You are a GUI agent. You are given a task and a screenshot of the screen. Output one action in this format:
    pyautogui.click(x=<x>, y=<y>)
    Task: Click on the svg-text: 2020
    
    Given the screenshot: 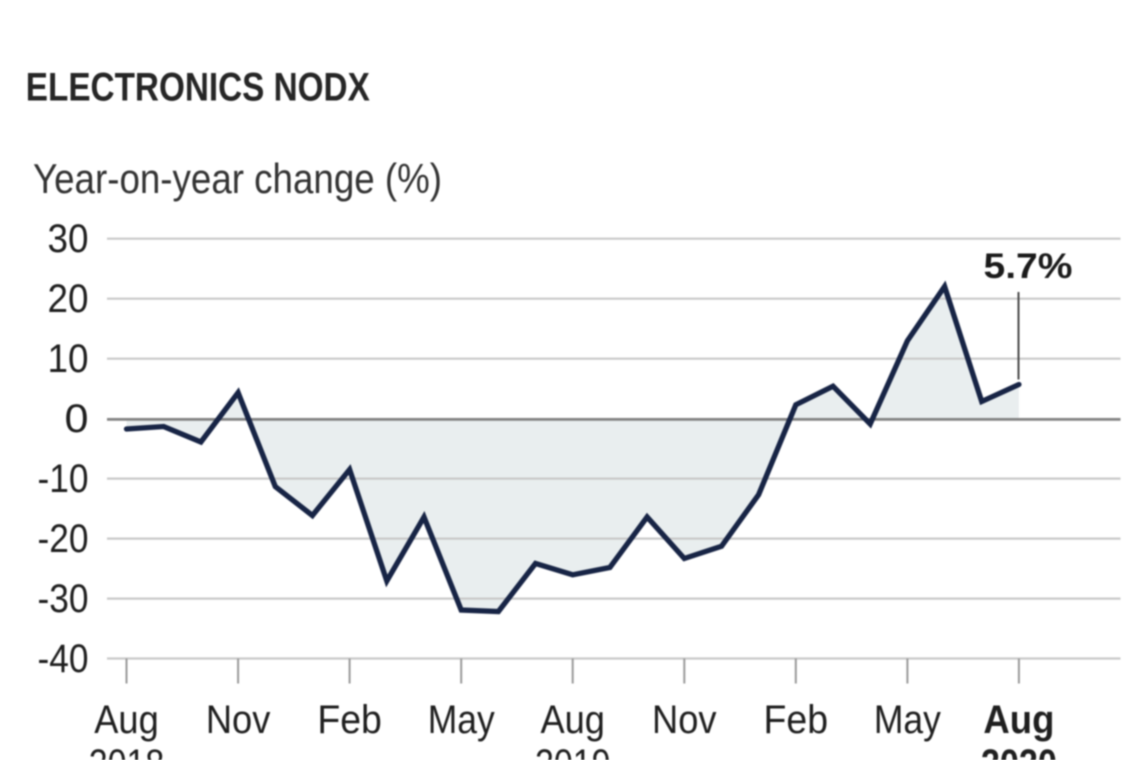 What is the action you would take?
    pyautogui.click(x=1019, y=751)
    